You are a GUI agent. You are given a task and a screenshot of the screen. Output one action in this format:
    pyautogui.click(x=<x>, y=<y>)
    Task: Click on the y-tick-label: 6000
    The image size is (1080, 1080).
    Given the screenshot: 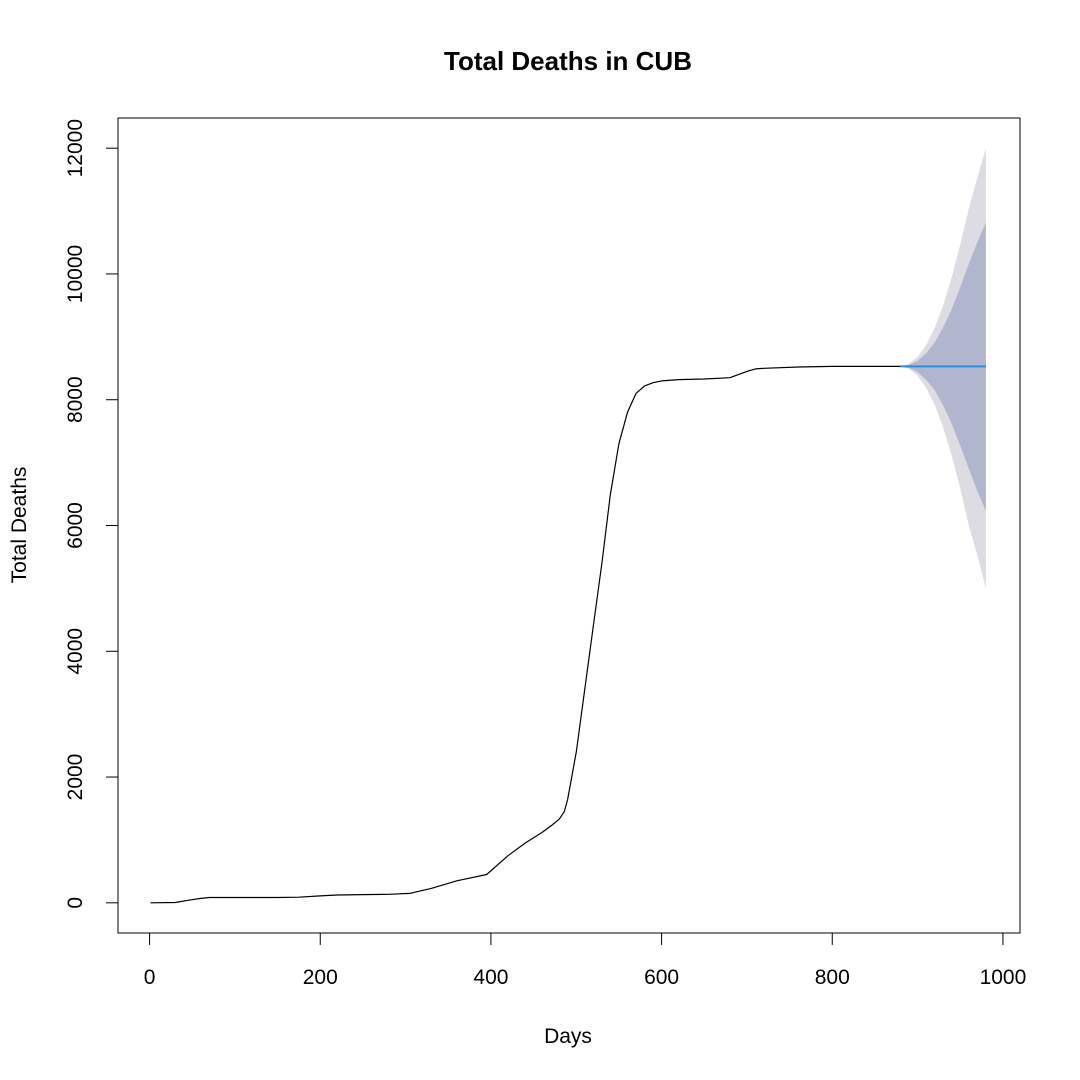 What is the action you would take?
    pyautogui.click(x=75, y=525)
    